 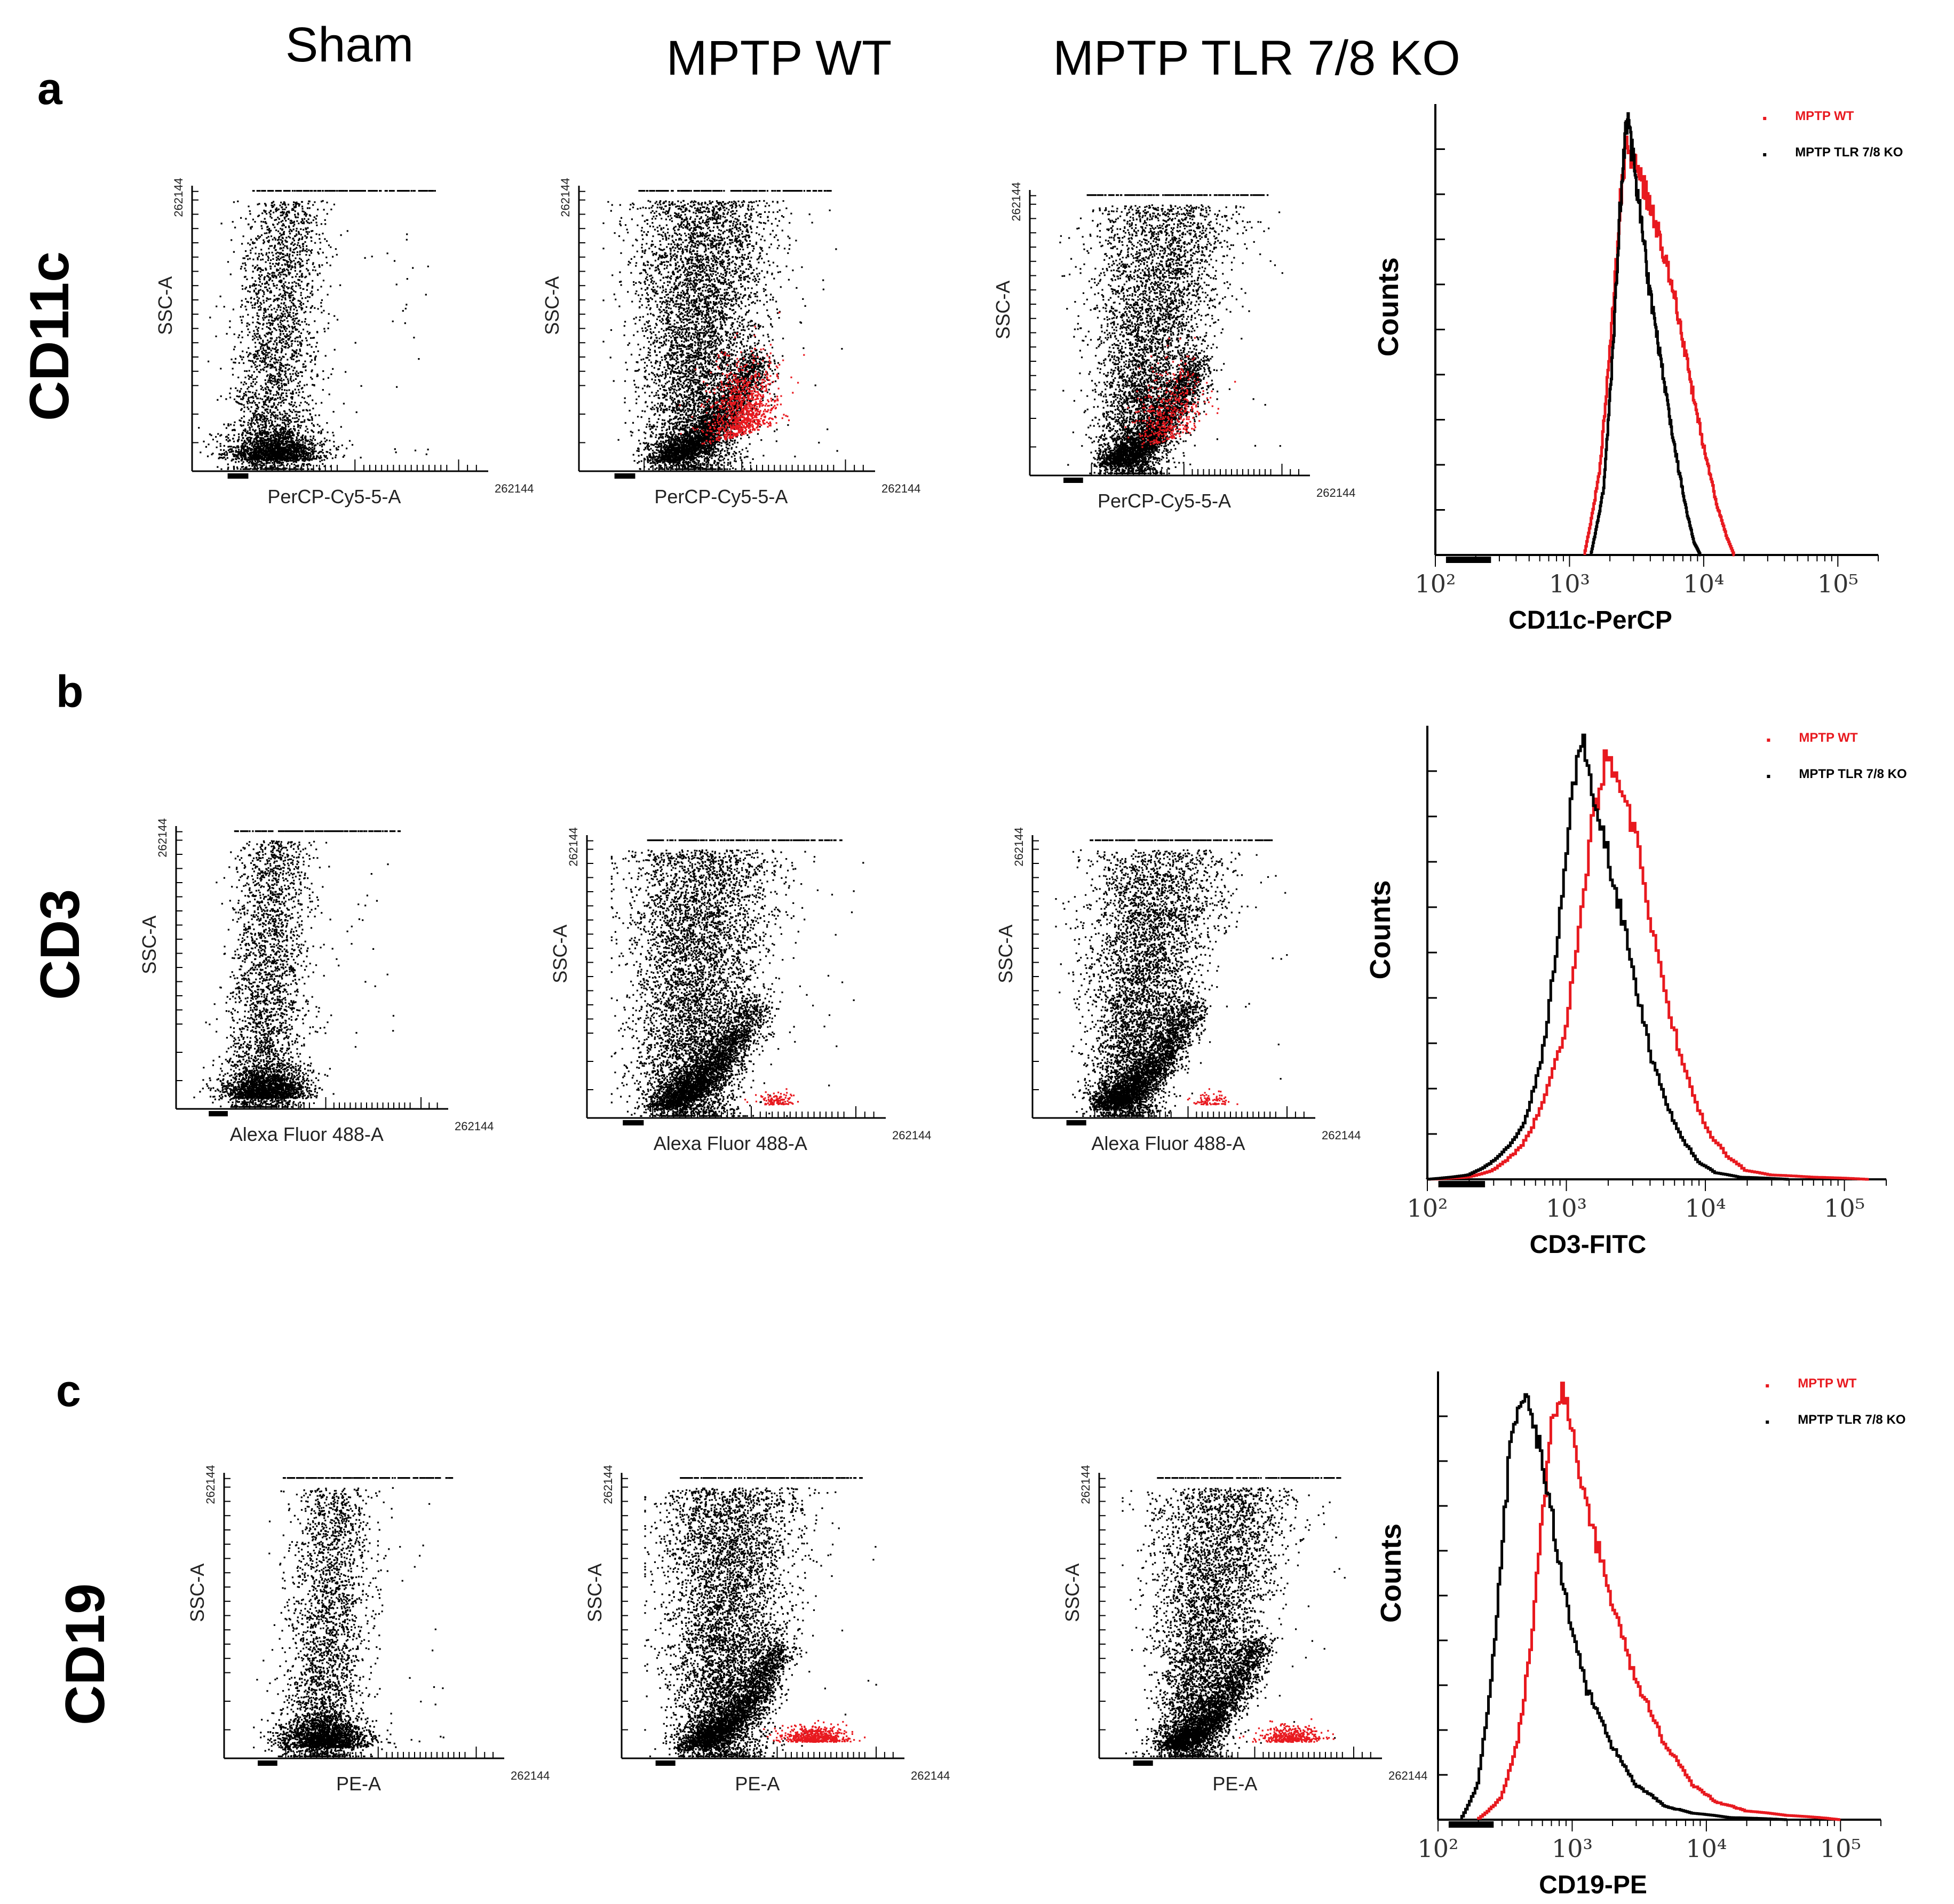 What do you see at coordinates (50, 336) in the screenshot?
I see `row-label-cd11c: CD11c` at bounding box center [50, 336].